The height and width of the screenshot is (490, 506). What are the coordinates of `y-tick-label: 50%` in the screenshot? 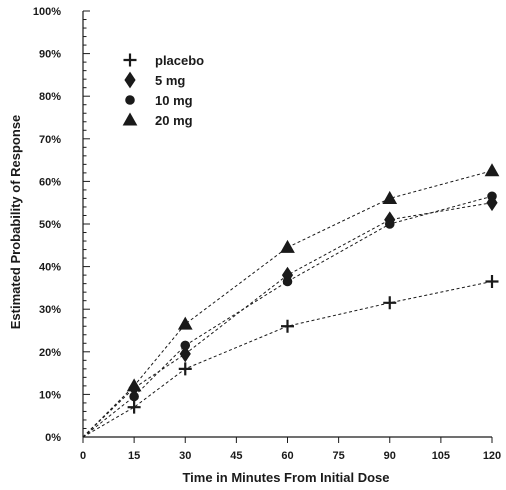 It's located at (50, 225).